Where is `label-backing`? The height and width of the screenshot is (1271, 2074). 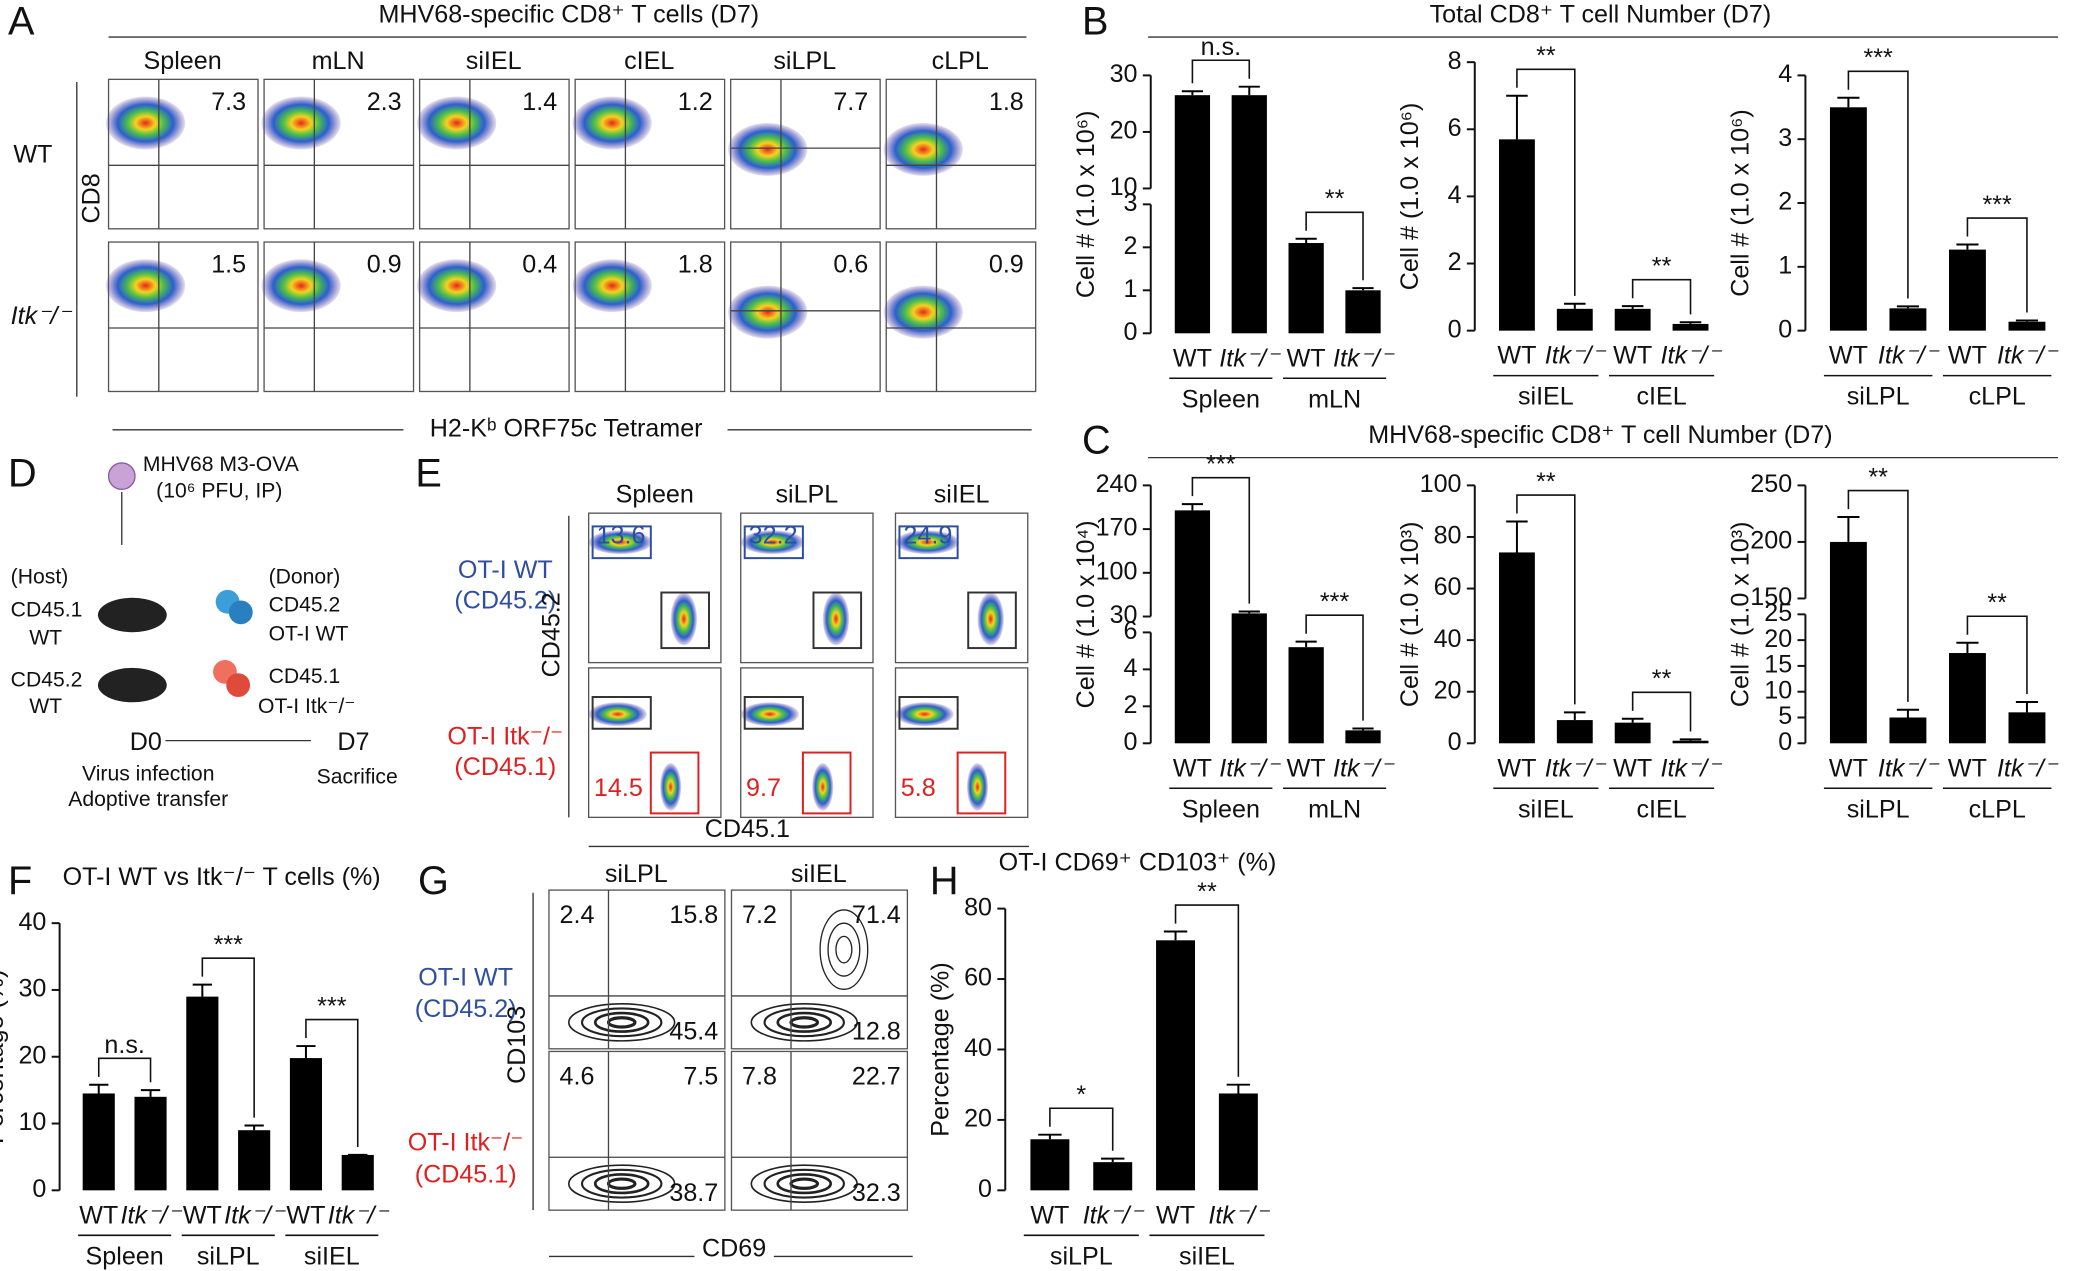
label-backing is located at coordinates (734, 1256).